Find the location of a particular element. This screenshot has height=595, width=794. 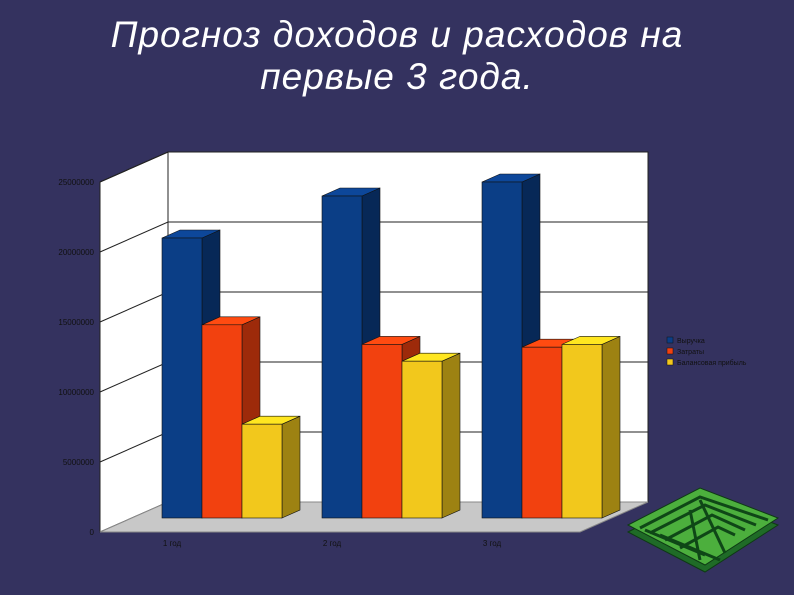

legend-label: Балансовая прибыль is located at coordinates (712, 363).